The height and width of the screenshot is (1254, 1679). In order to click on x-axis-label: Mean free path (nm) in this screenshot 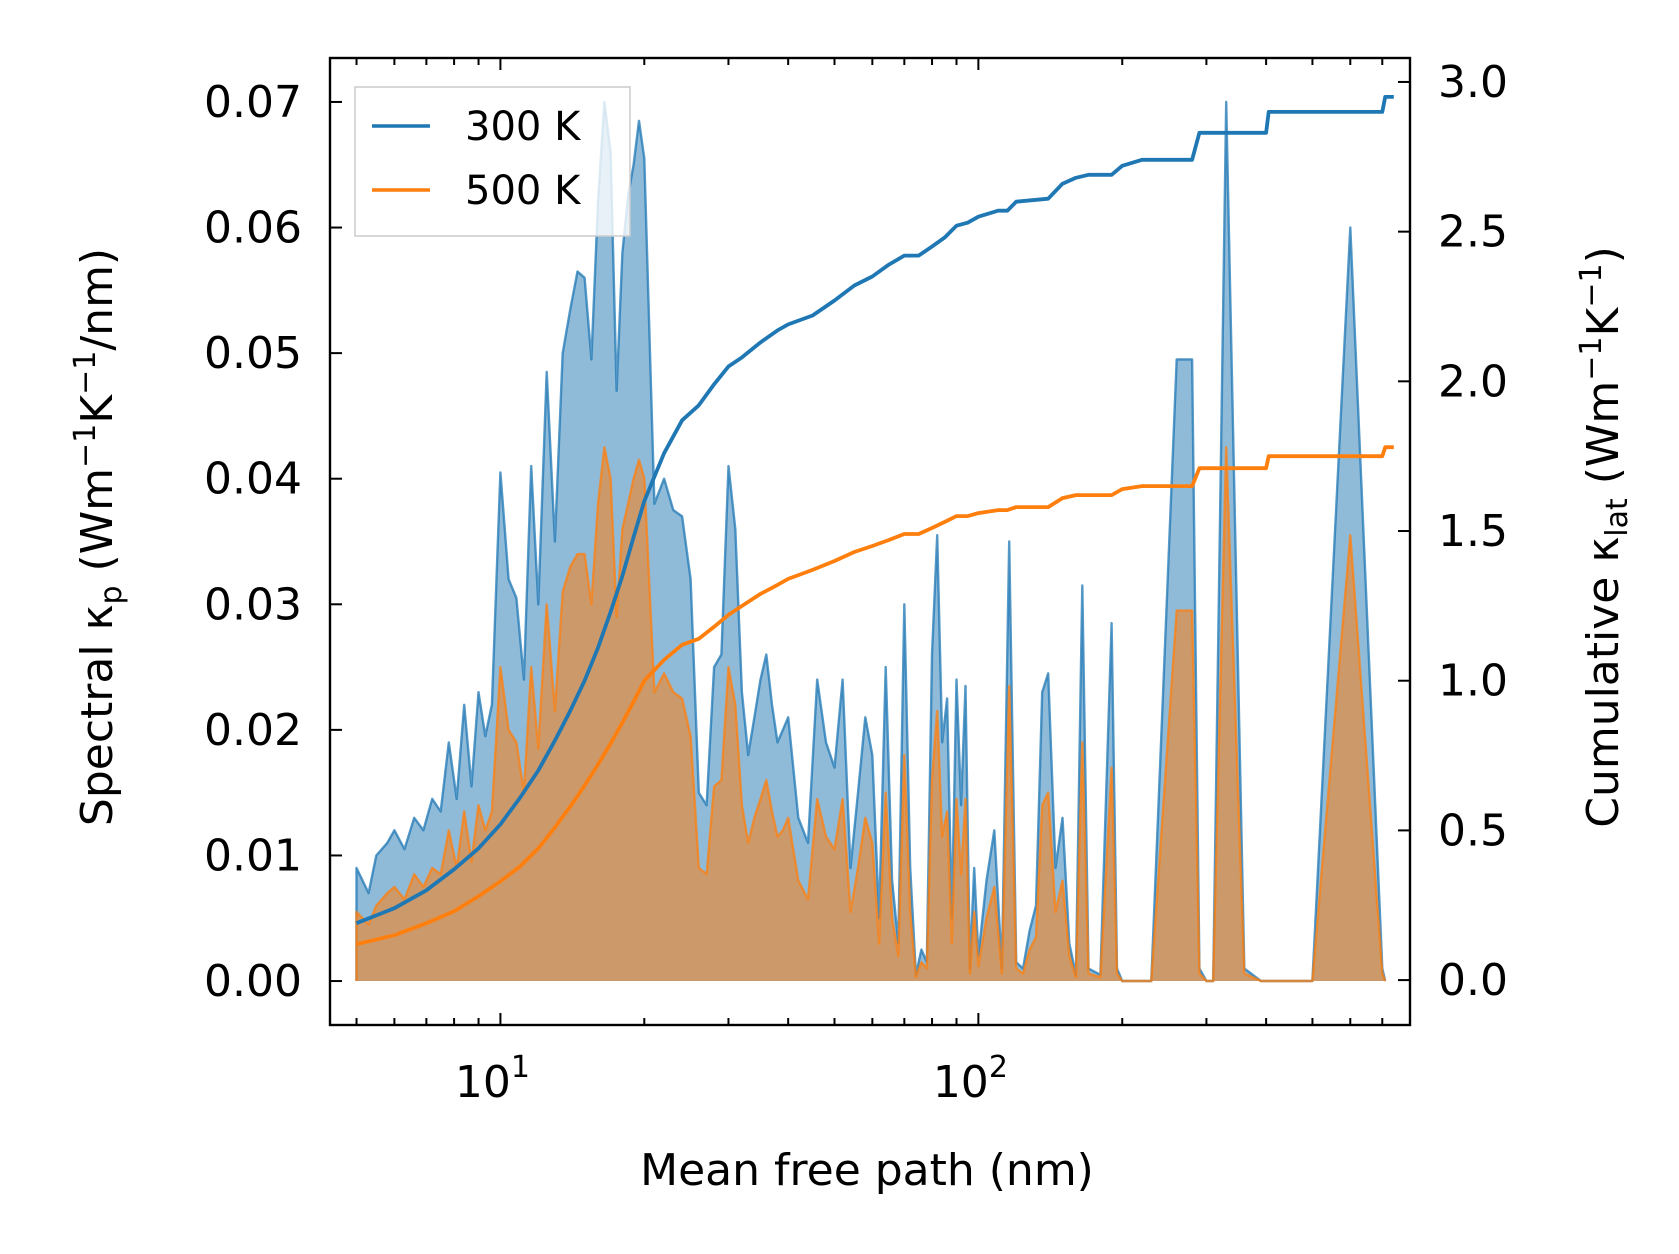, I will do `click(867, 1170)`.